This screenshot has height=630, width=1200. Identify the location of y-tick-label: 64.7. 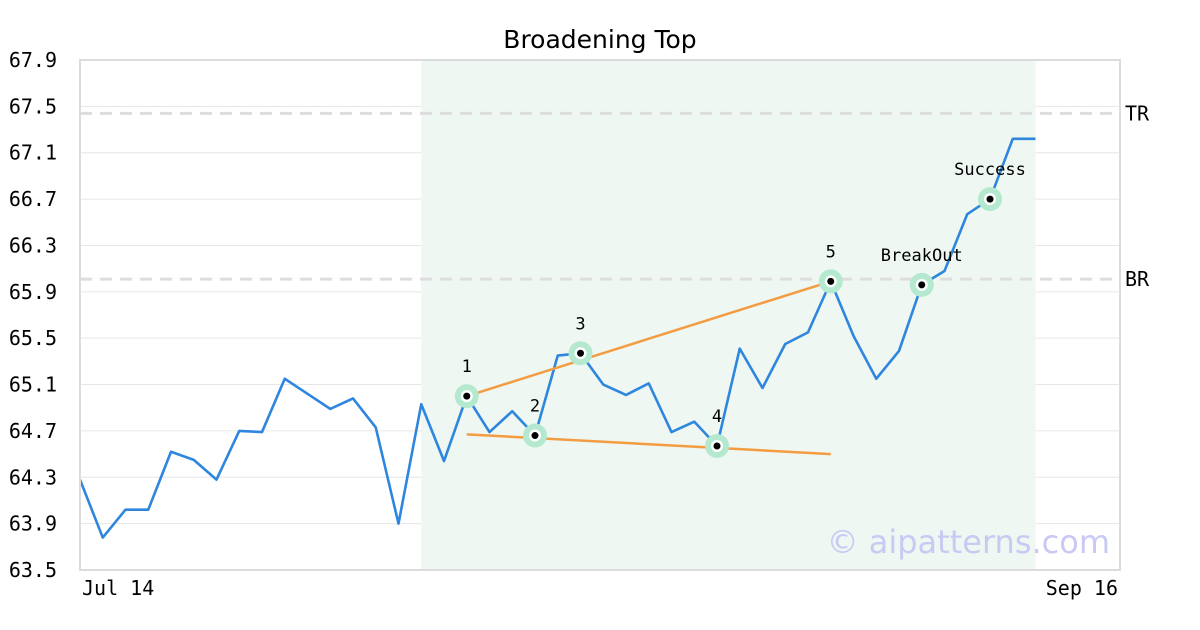
(33, 431).